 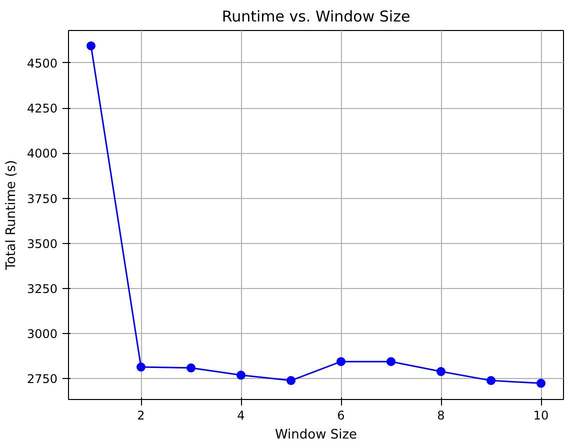 What do you see at coordinates (341, 415) in the screenshot?
I see `x-tick-label: 6` at bounding box center [341, 415].